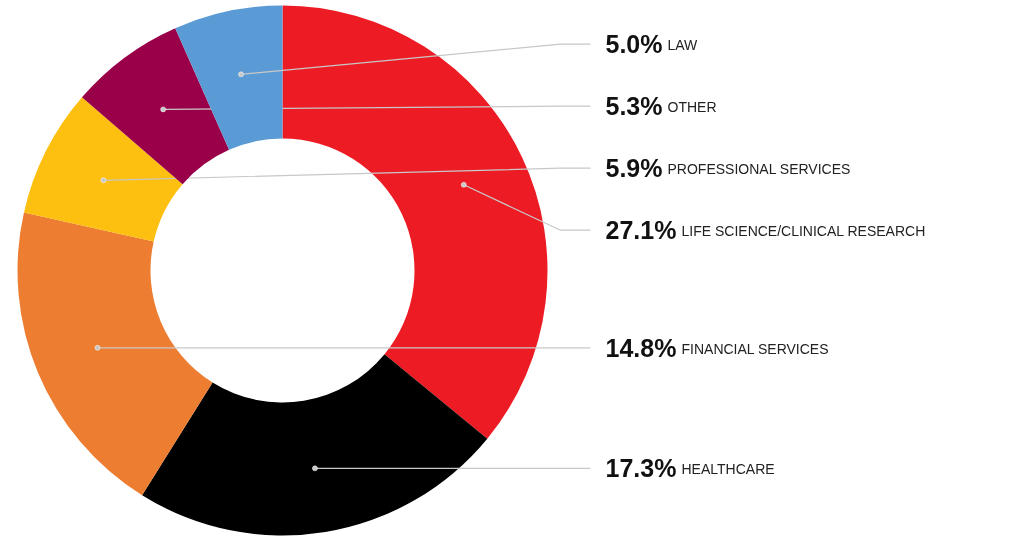 This screenshot has height=538, width=1010. What do you see at coordinates (803, 231) in the screenshot?
I see `slice-label: LIFE SCIENCE/CLINICAL RESEARCH` at bounding box center [803, 231].